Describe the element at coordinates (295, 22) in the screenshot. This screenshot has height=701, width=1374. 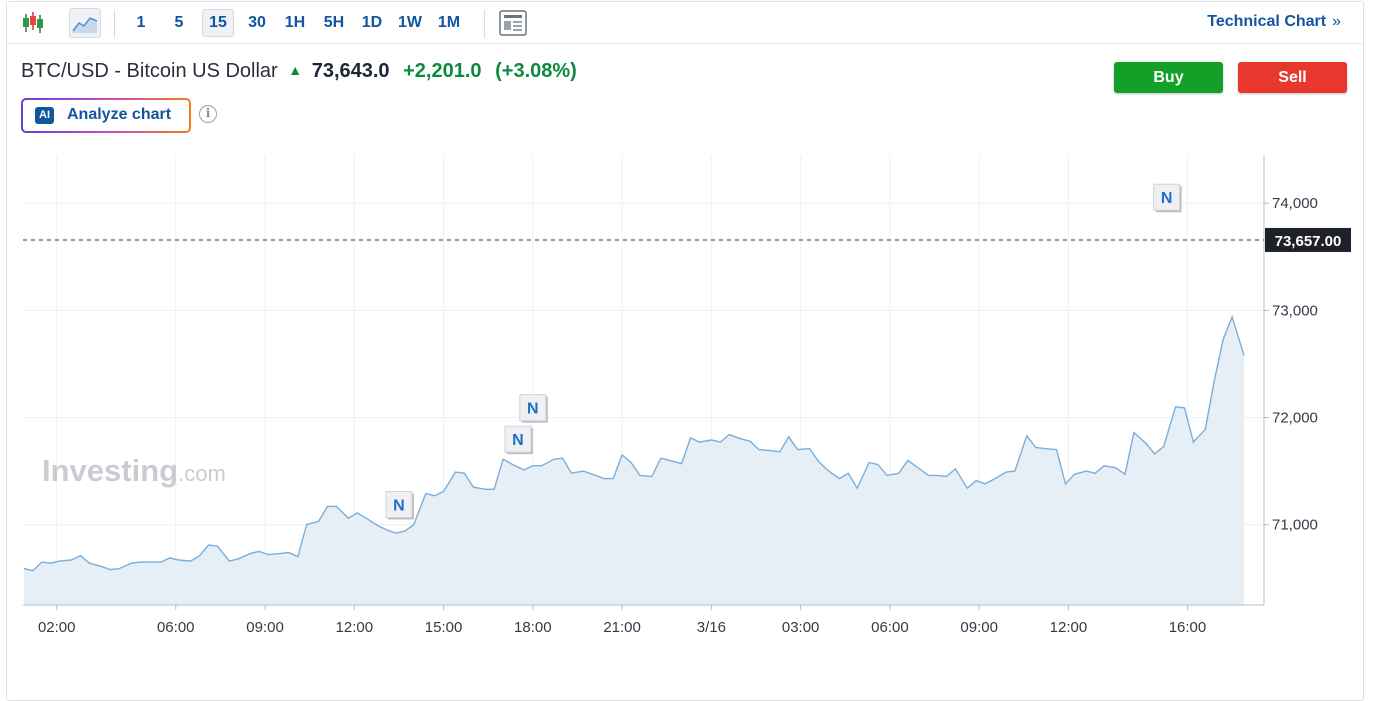
I see `interval-1h: 1H` at that location.